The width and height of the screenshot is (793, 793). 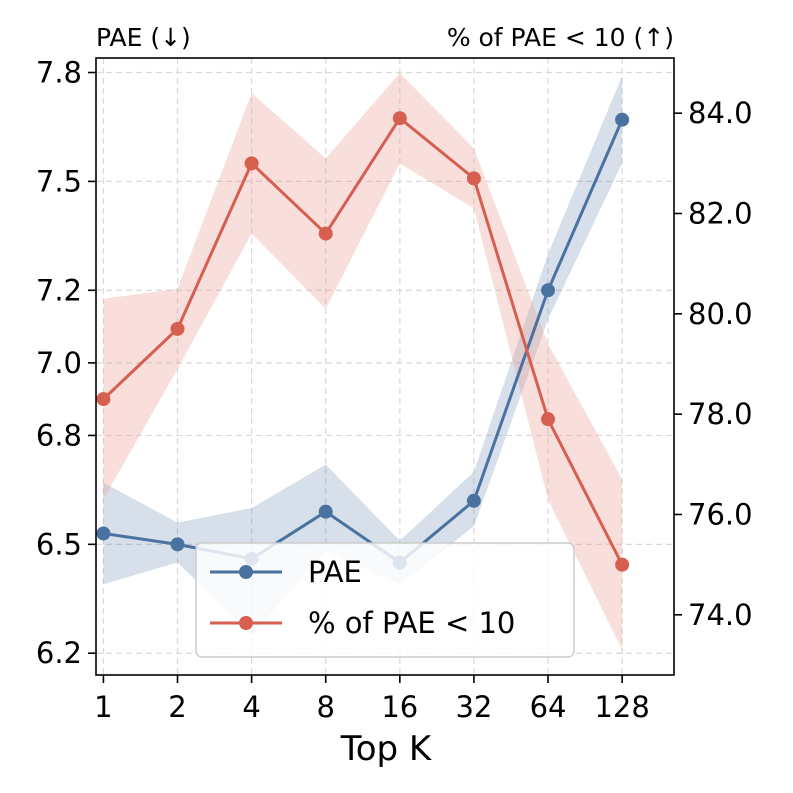 What do you see at coordinates (720, 113) in the screenshot?
I see `right-y-tick-label: 84.0` at bounding box center [720, 113].